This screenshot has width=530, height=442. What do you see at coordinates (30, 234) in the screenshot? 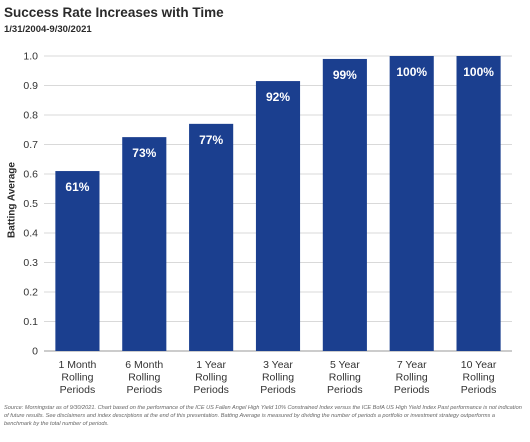
I see `y-tick-label: 0.4` at bounding box center [30, 234].